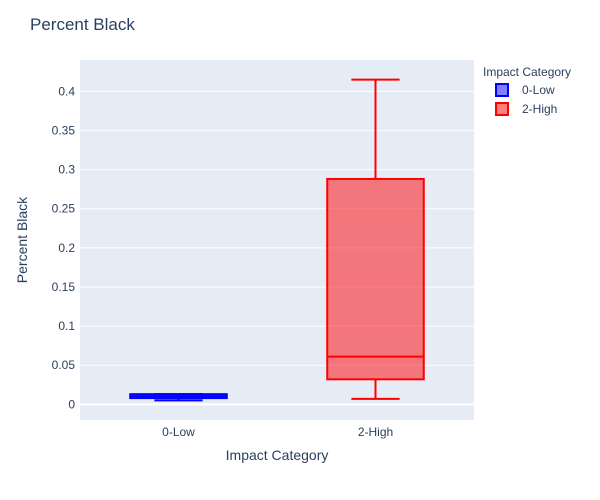 This screenshot has width=600, height=500. I want to click on legend-label: 2-High, so click(539, 109).